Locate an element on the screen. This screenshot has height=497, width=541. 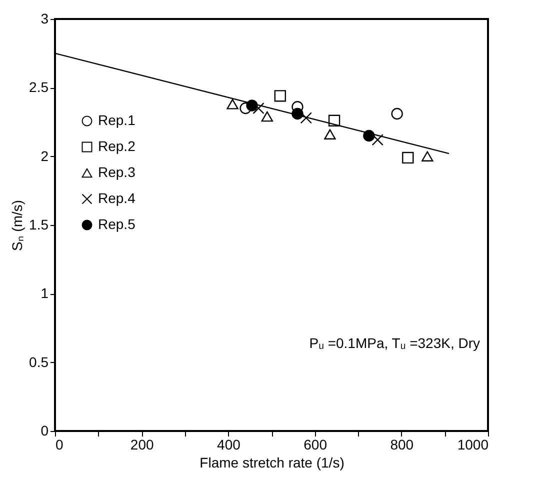
legend-label: Rep.4 is located at coordinates (117, 198).